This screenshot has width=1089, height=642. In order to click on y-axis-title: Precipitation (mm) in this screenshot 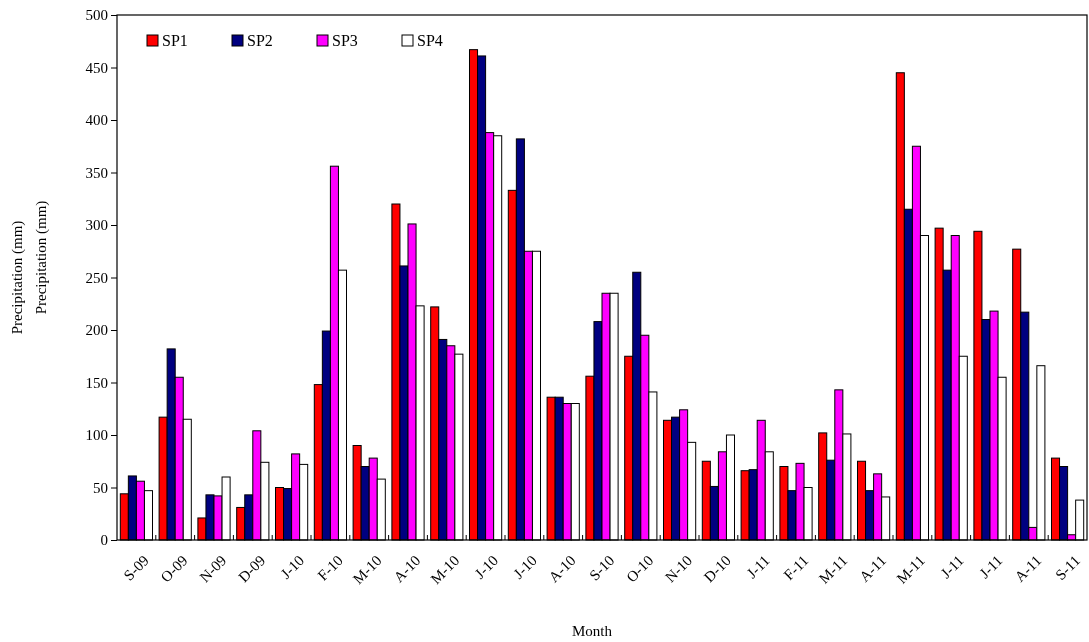, I will do `click(17, 277)`.